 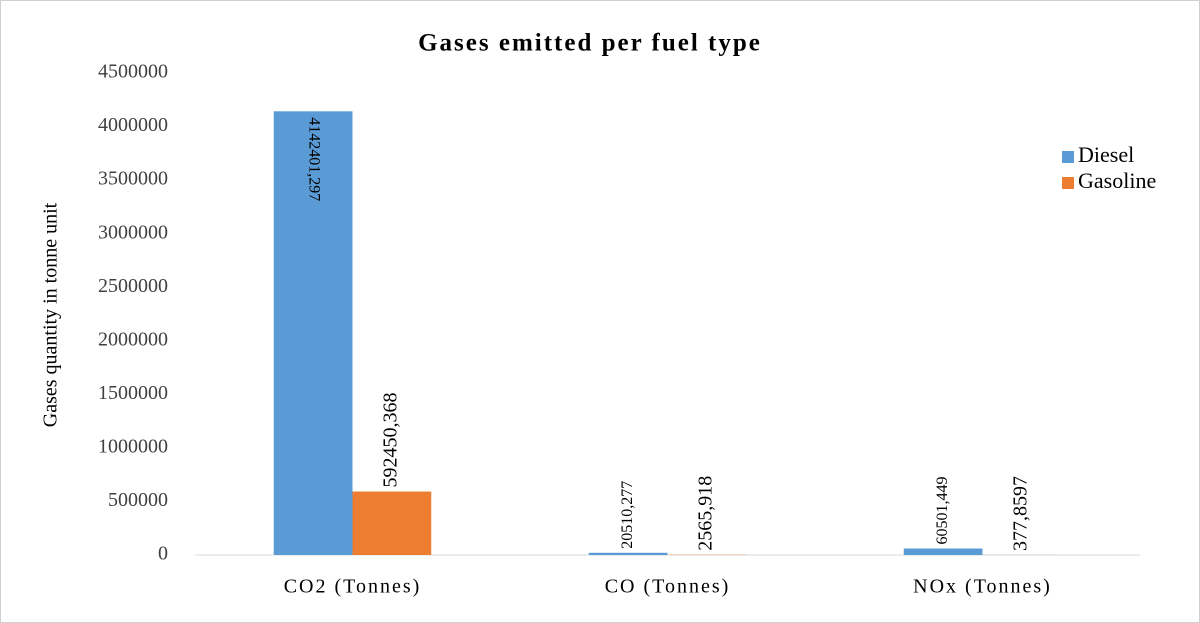 I want to click on y-tick-label: 3500000, so click(x=133, y=179).